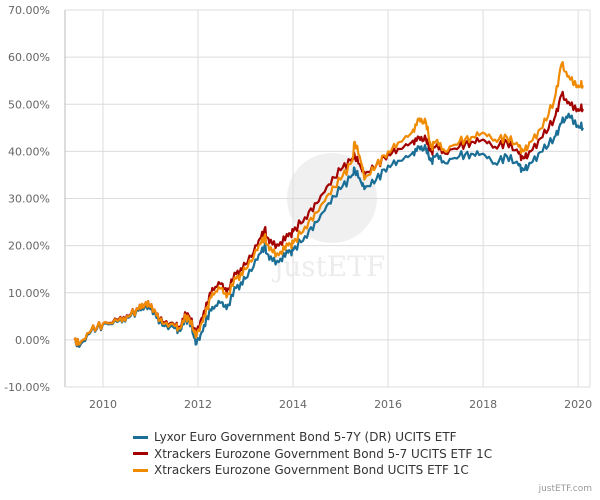 The height and width of the screenshot is (500, 600). What do you see at coordinates (103, 404) in the screenshot?
I see `x-tick-label: 2010` at bounding box center [103, 404].